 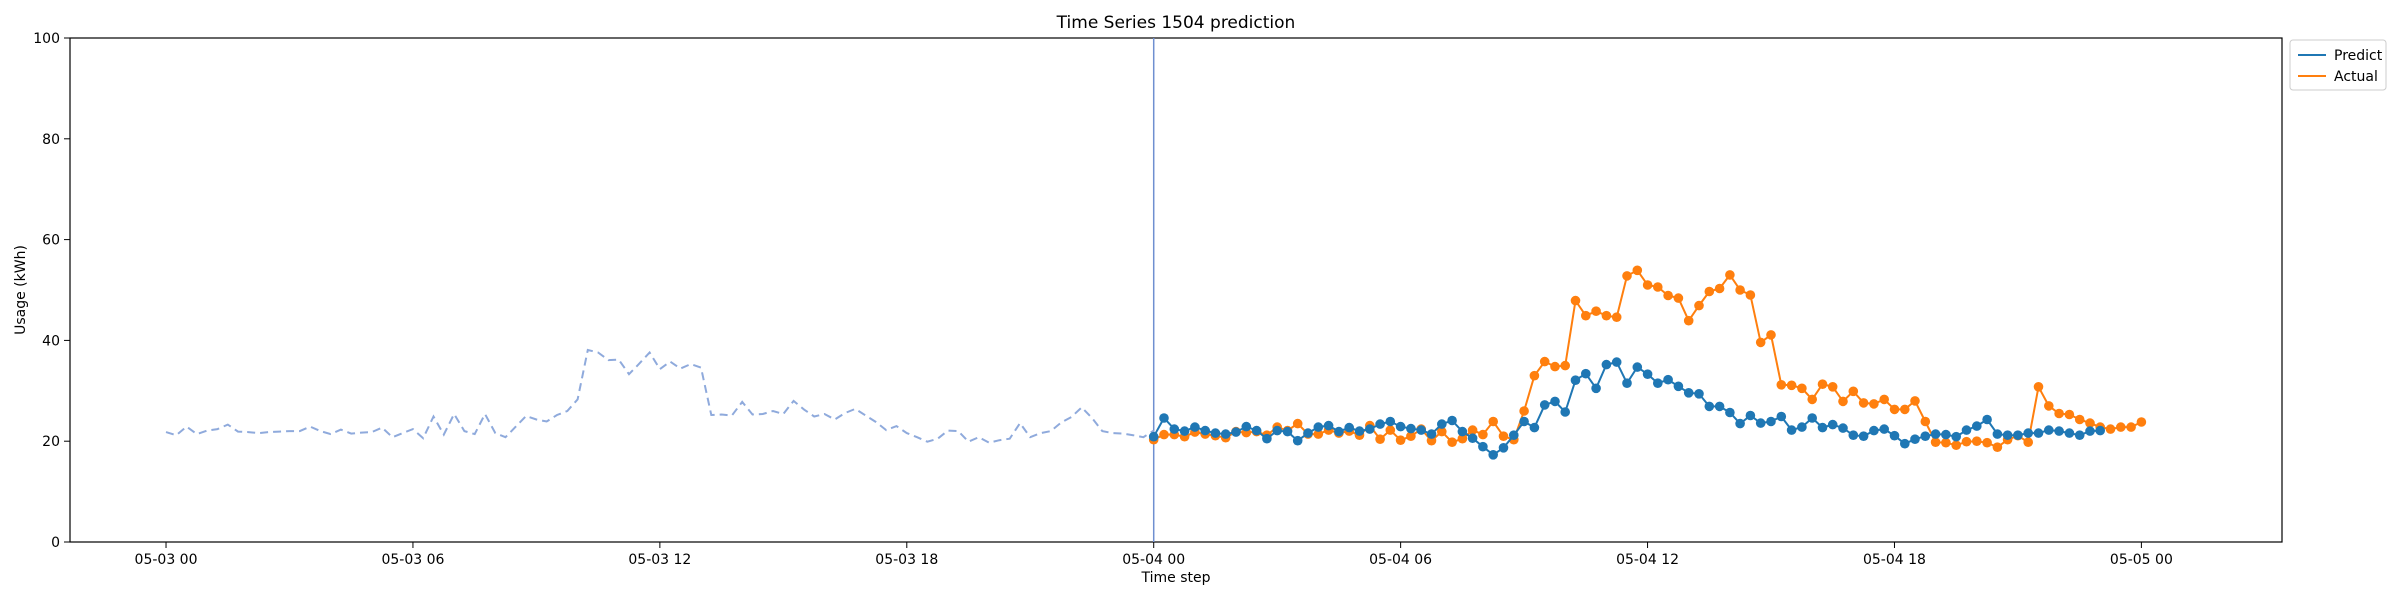 What do you see at coordinates (1894, 560) in the screenshot?
I see `x-tick-label: 05-04 18` at bounding box center [1894, 560].